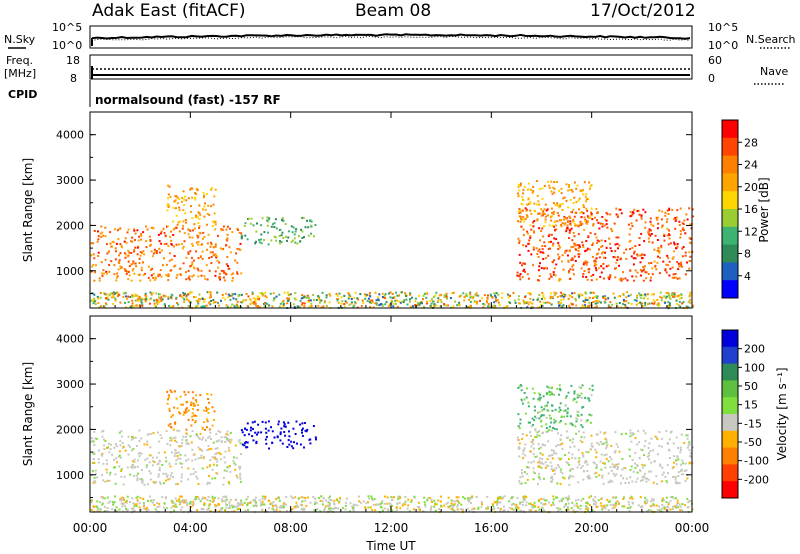 Image resolution: width=800 pixels, height=554 pixels. I want to click on nsky-tick-bottom-right: 10^0, so click(723, 45).